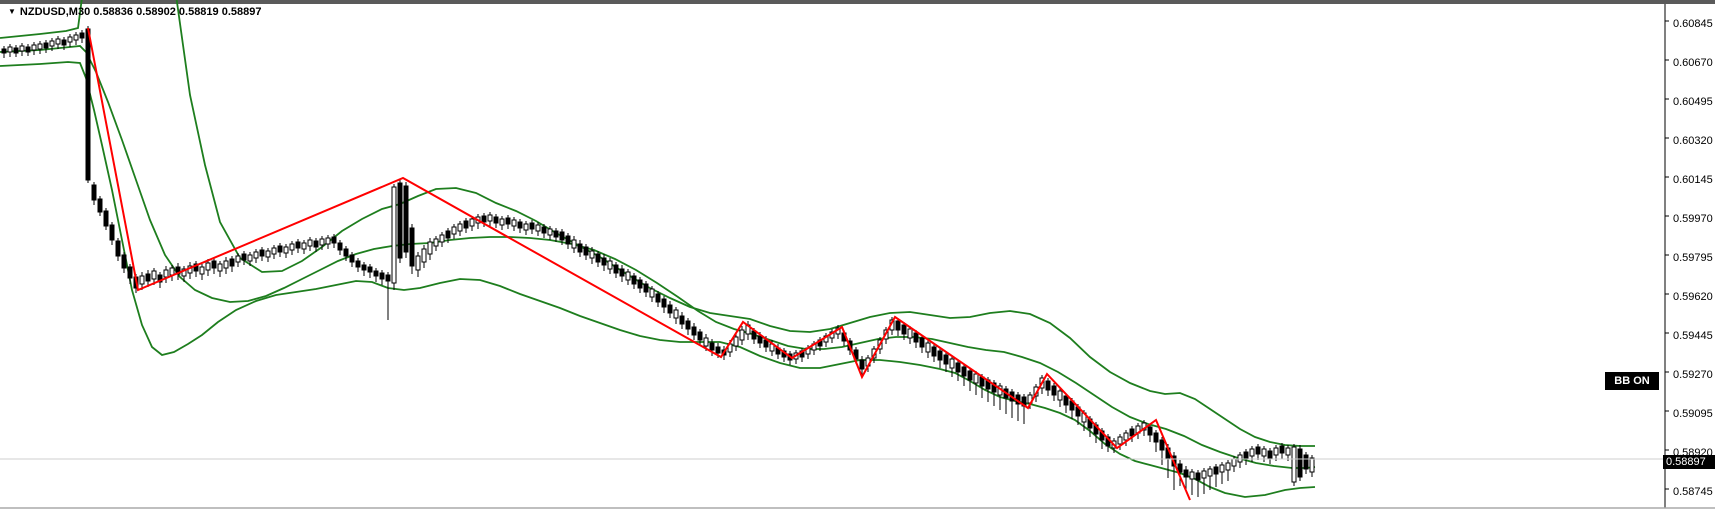 The width and height of the screenshot is (1715, 510). I want to click on axis-price-label: 0.59620, so click(1693, 297).